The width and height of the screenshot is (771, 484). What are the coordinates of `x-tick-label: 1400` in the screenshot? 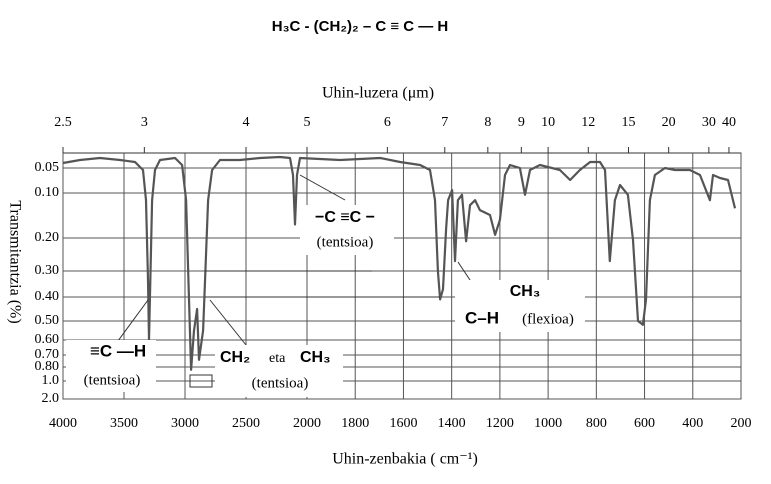 It's located at (452, 423).